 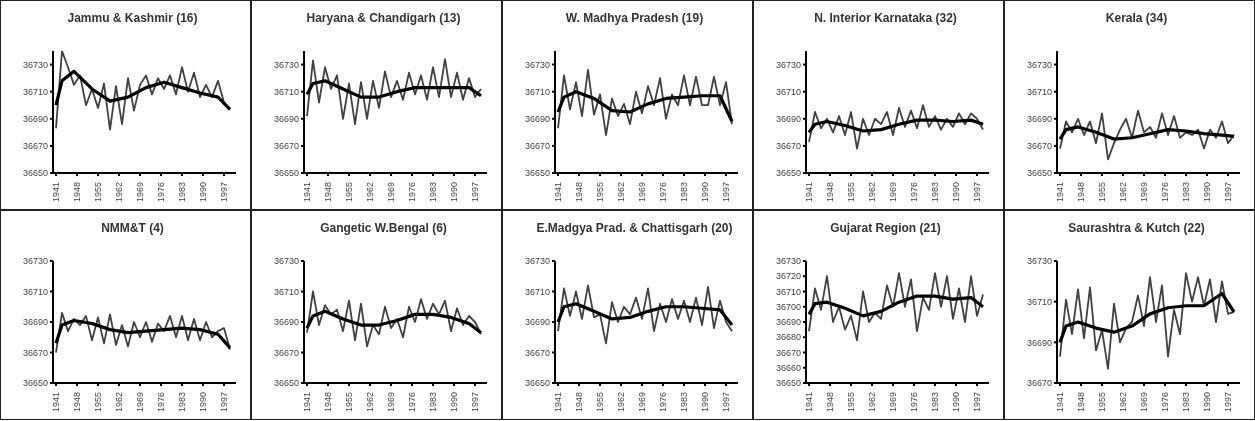 I want to click on chart-title: Haryana & Chandigarh (13), so click(x=383, y=18).